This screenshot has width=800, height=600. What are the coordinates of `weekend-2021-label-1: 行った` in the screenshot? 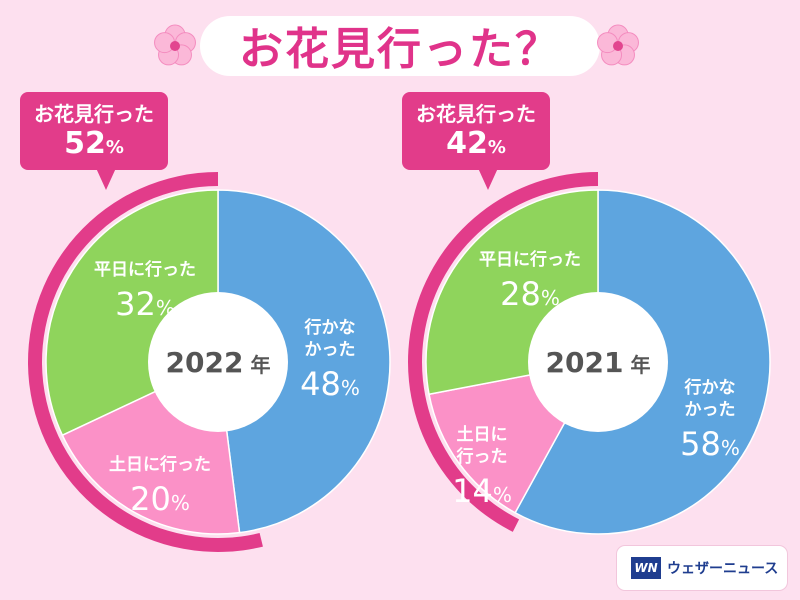 It's located at (482, 456).